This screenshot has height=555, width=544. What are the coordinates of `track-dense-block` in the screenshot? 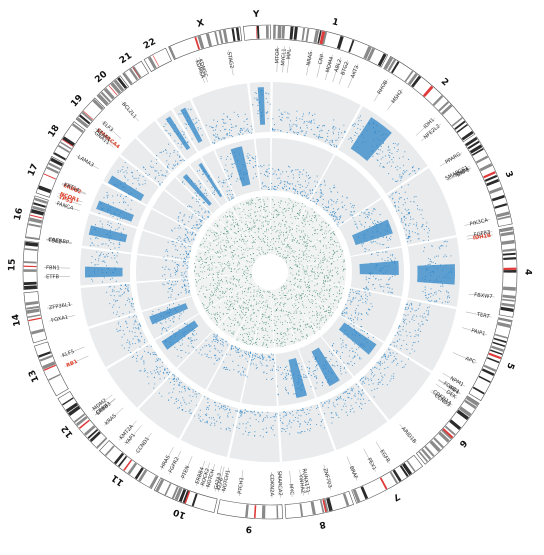 It's located at (115, 211).